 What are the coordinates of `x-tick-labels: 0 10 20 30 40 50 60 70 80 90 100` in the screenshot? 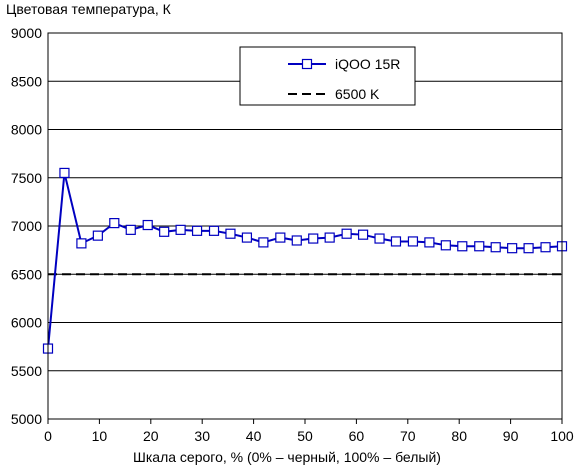 It's located at (309, 431).